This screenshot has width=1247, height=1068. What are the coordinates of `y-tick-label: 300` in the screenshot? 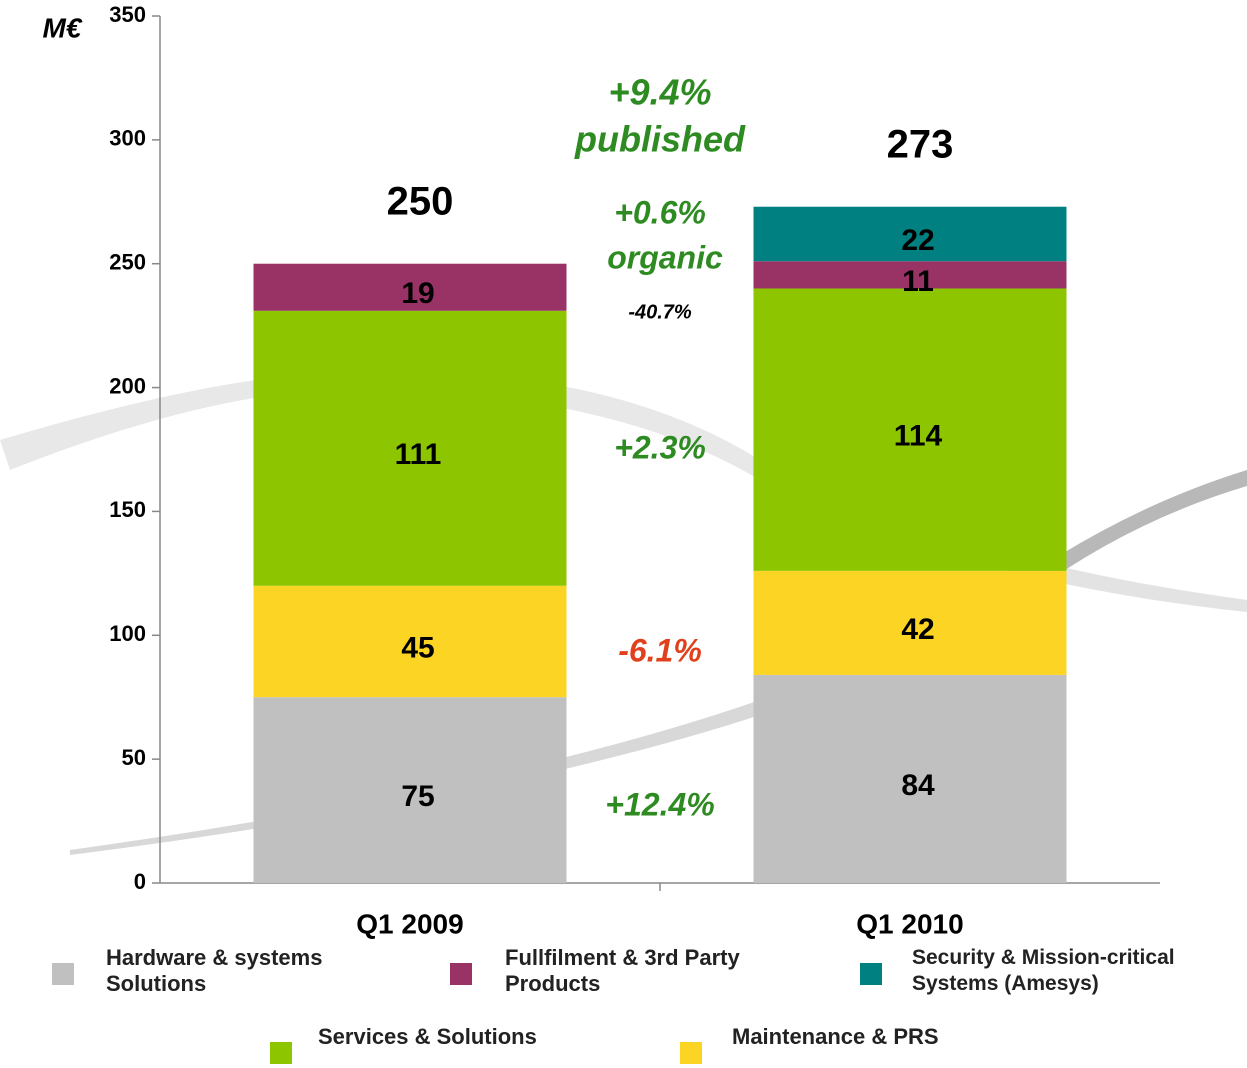 It's located at (127, 138).